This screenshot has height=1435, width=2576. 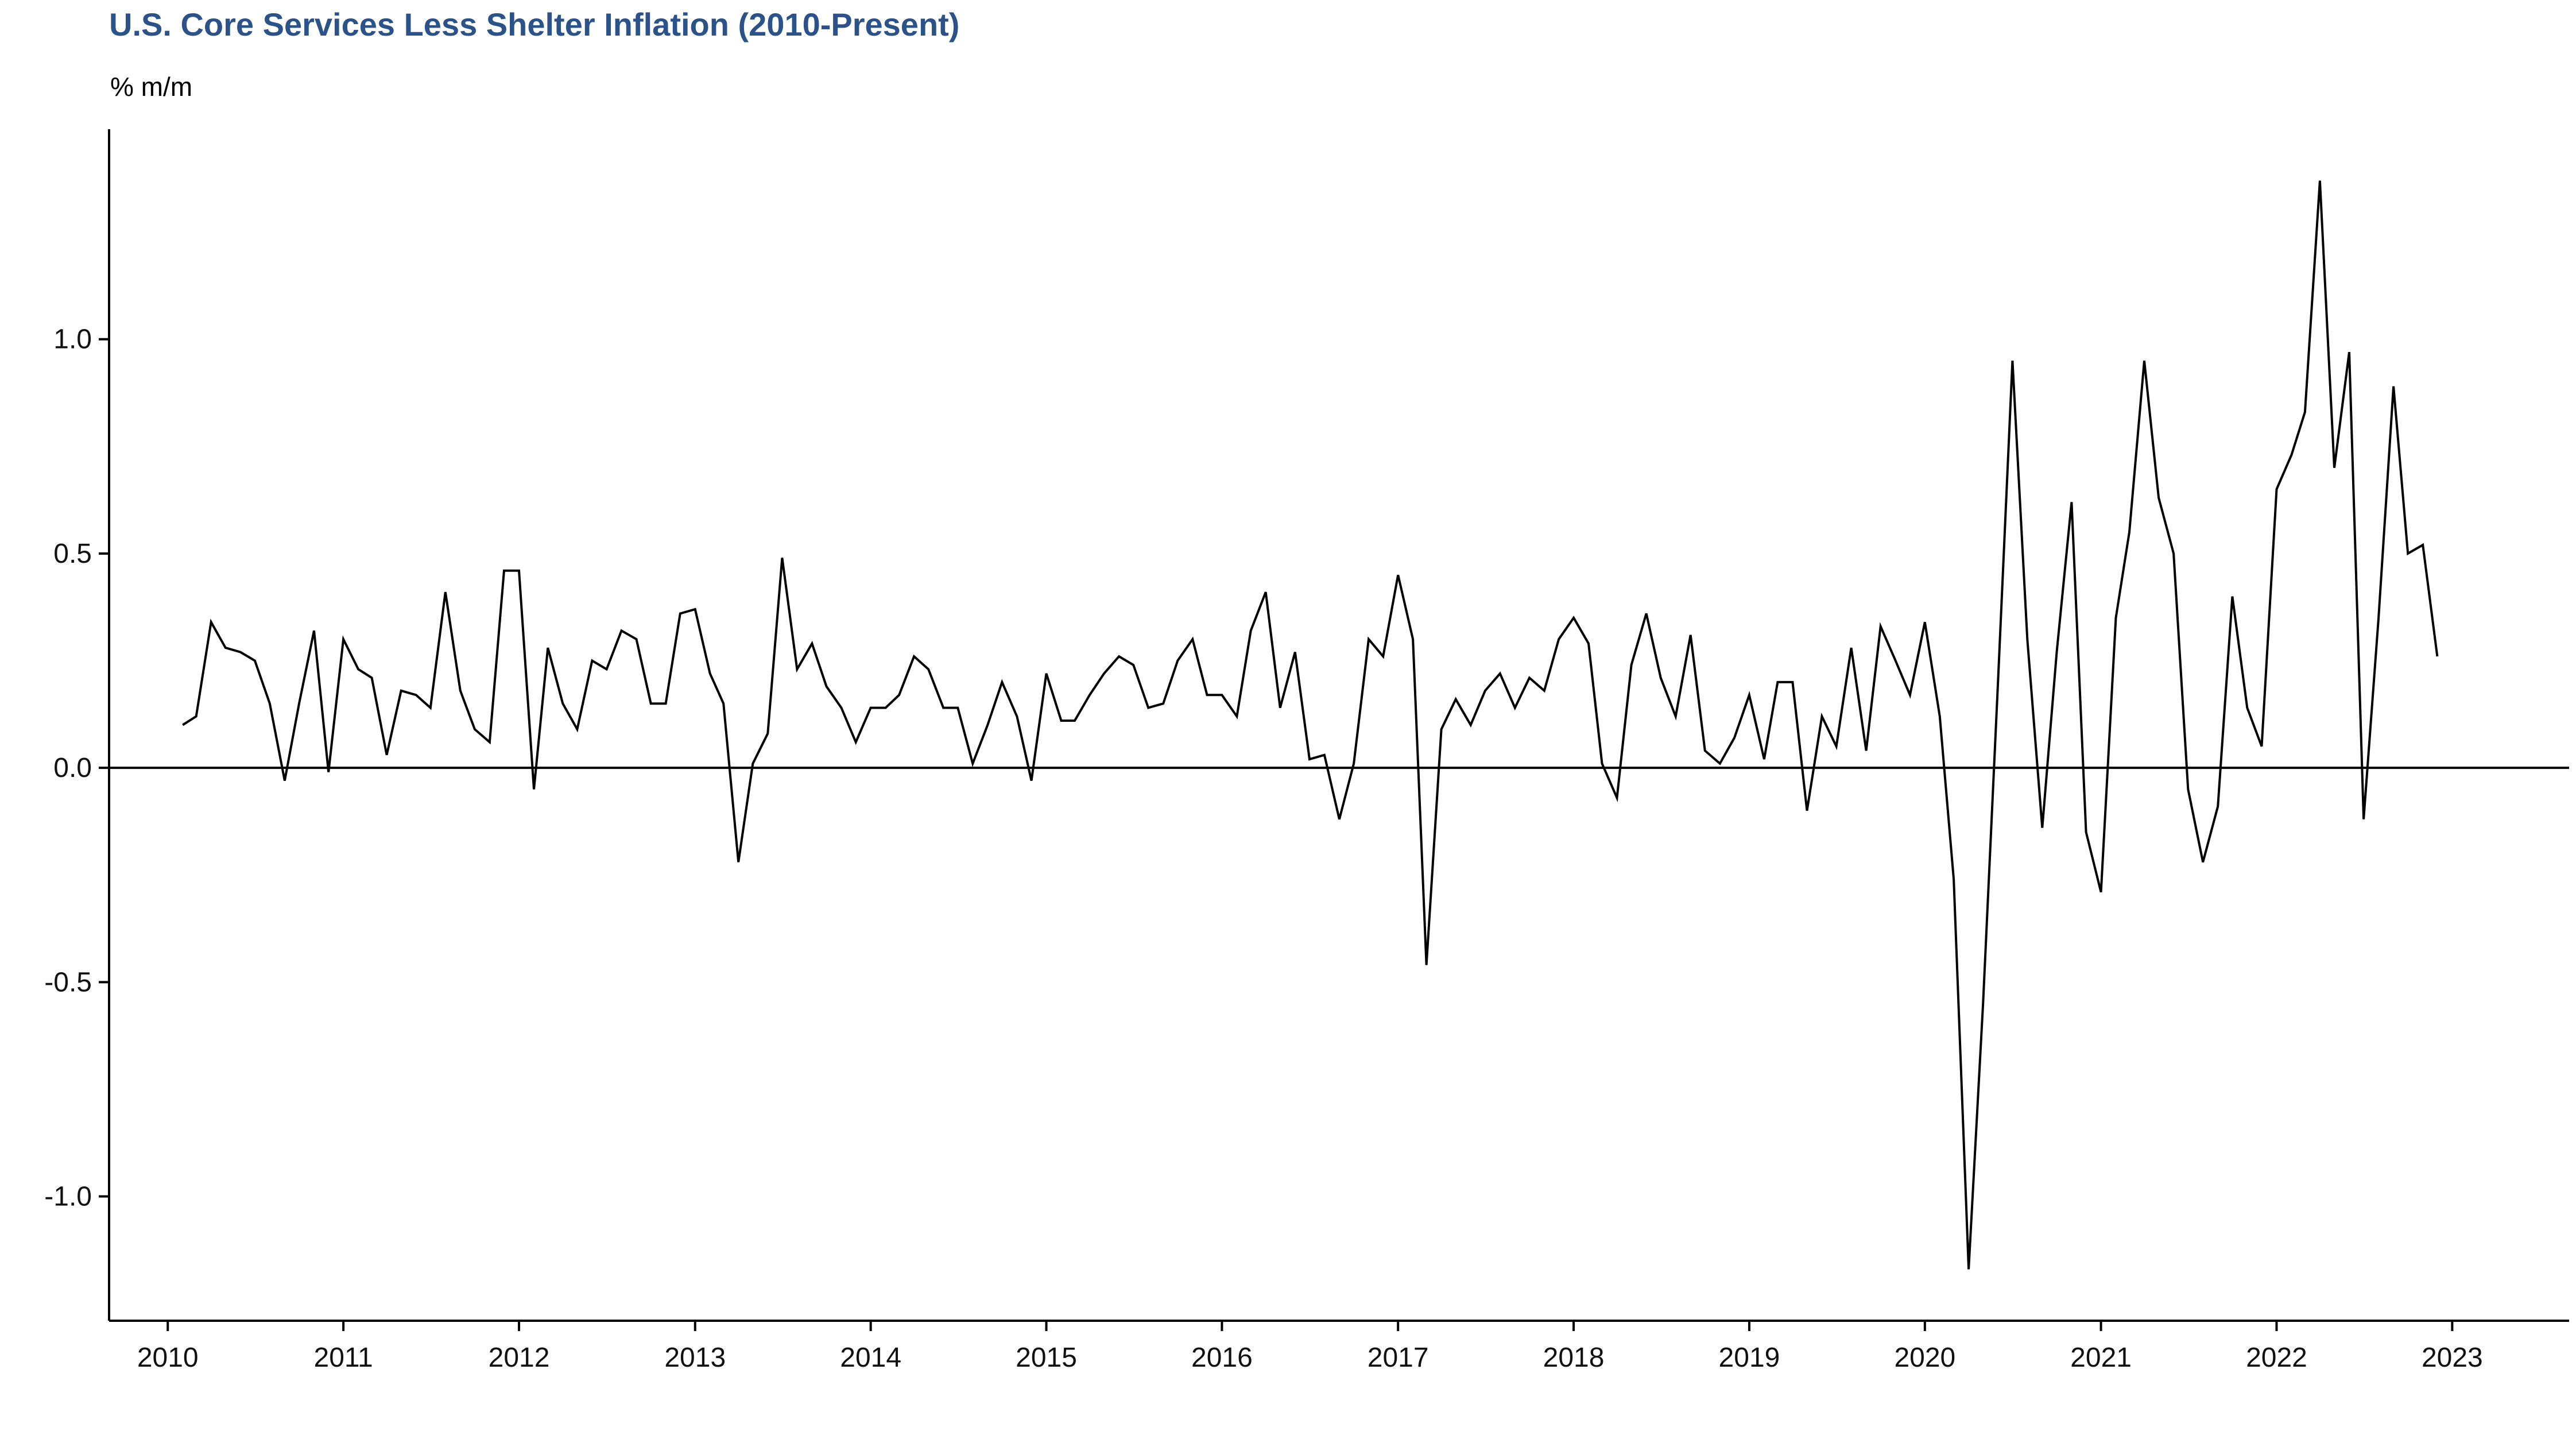 What do you see at coordinates (344, 1358) in the screenshot?
I see `x-tick-label: 2011` at bounding box center [344, 1358].